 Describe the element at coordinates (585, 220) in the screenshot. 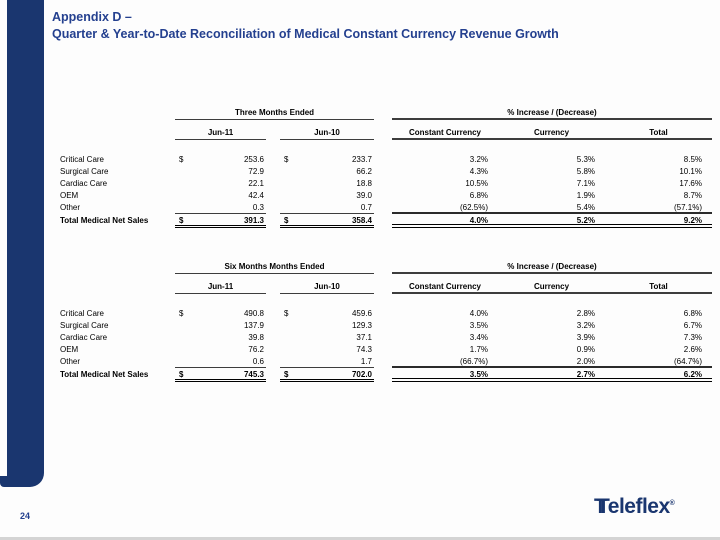

I see `currency-cell: 5.2%` at that location.